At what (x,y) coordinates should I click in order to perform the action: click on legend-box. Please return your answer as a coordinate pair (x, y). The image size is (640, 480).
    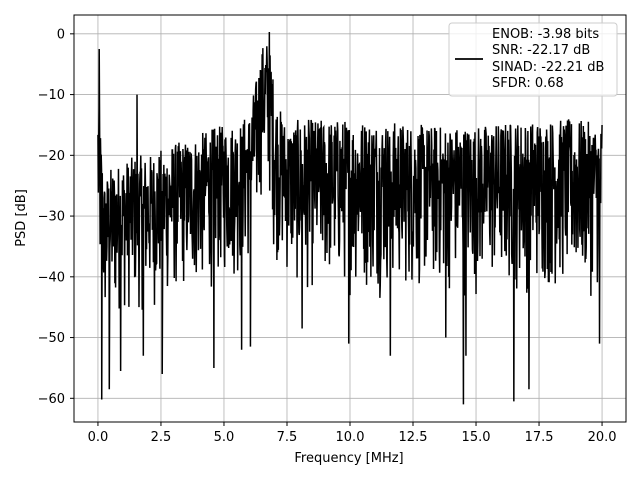
    Looking at the image, I should click on (533, 59).